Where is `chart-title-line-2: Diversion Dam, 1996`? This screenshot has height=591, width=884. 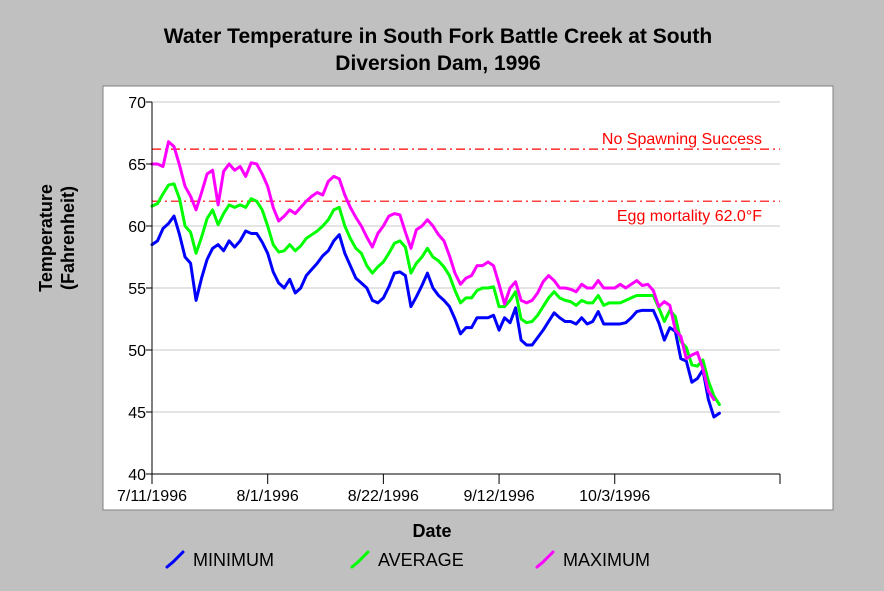
chart-title-line-2: Diversion Dam, 1996 is located at coordinates (437, 63).